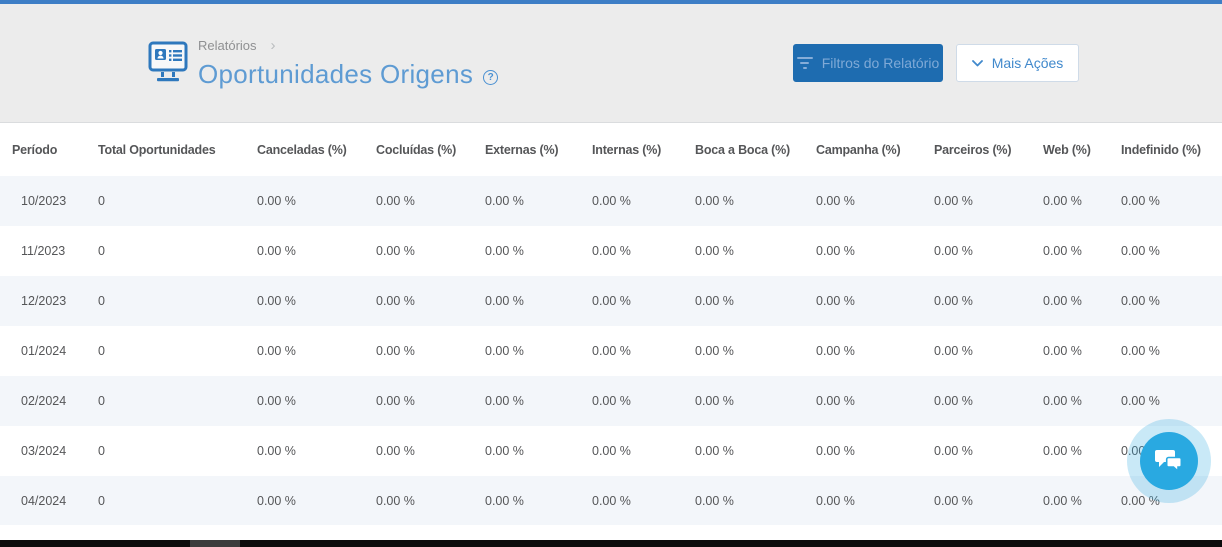 The image size is (1222, 547). I want to click on column-header: Indefinido (%), so click(1161, 149).